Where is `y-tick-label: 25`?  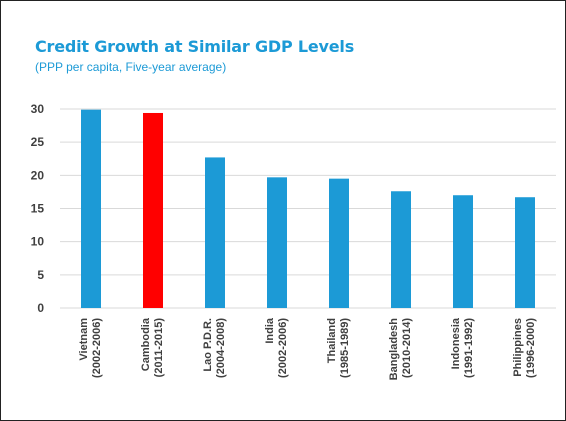 y-tick-label: 25 is located at coordinates (38, 142).